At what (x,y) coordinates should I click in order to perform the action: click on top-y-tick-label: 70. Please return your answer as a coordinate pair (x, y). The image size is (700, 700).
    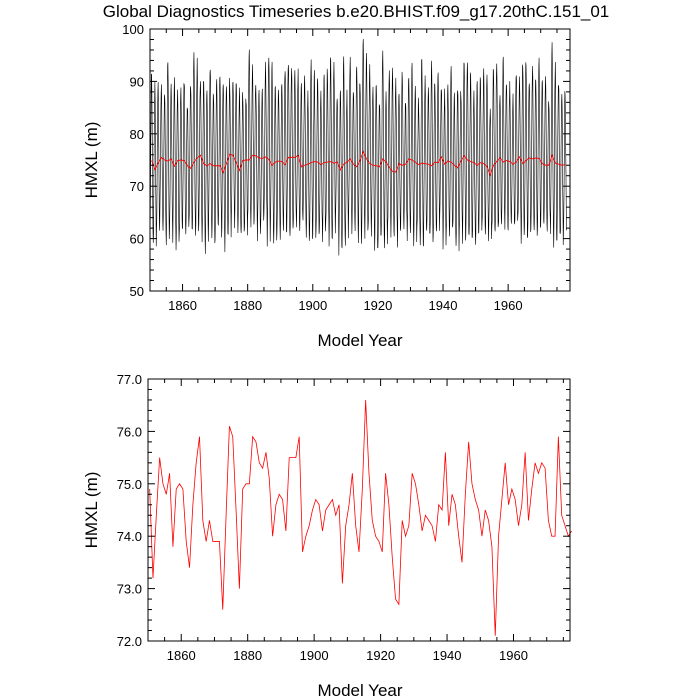
    Looking at the image, I should click on (137, 186).